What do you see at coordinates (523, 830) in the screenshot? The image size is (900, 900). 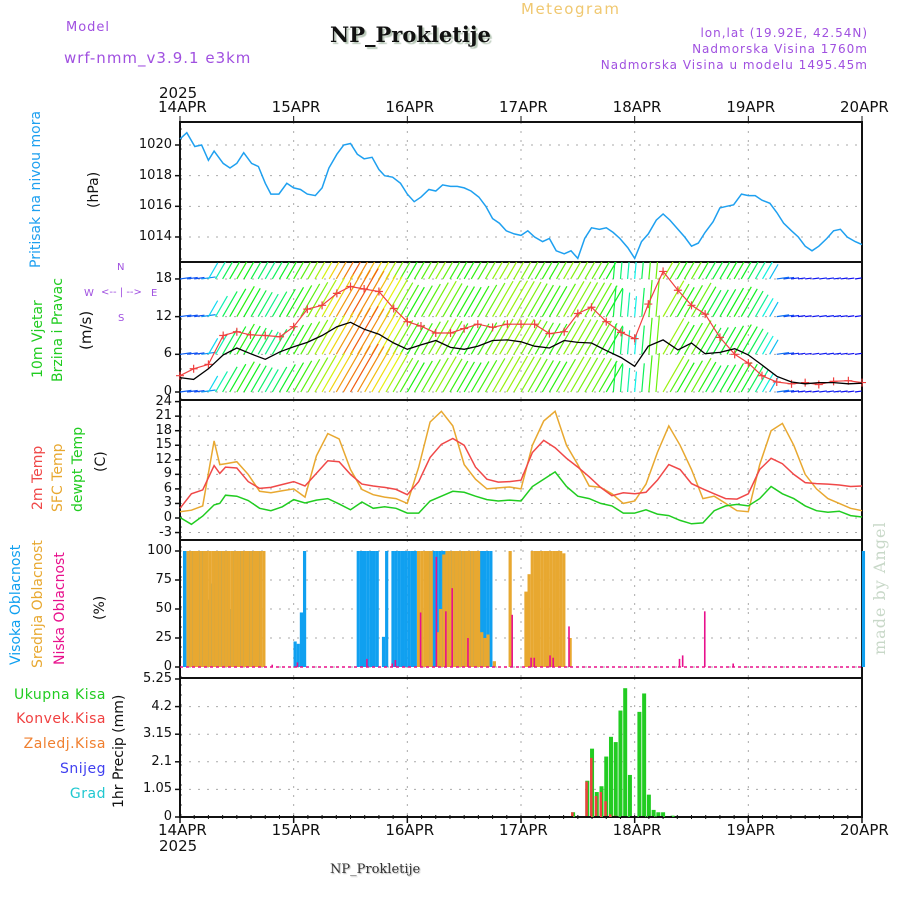 I see `date-tick-label: 17APR` at bounding box center [523, 830].